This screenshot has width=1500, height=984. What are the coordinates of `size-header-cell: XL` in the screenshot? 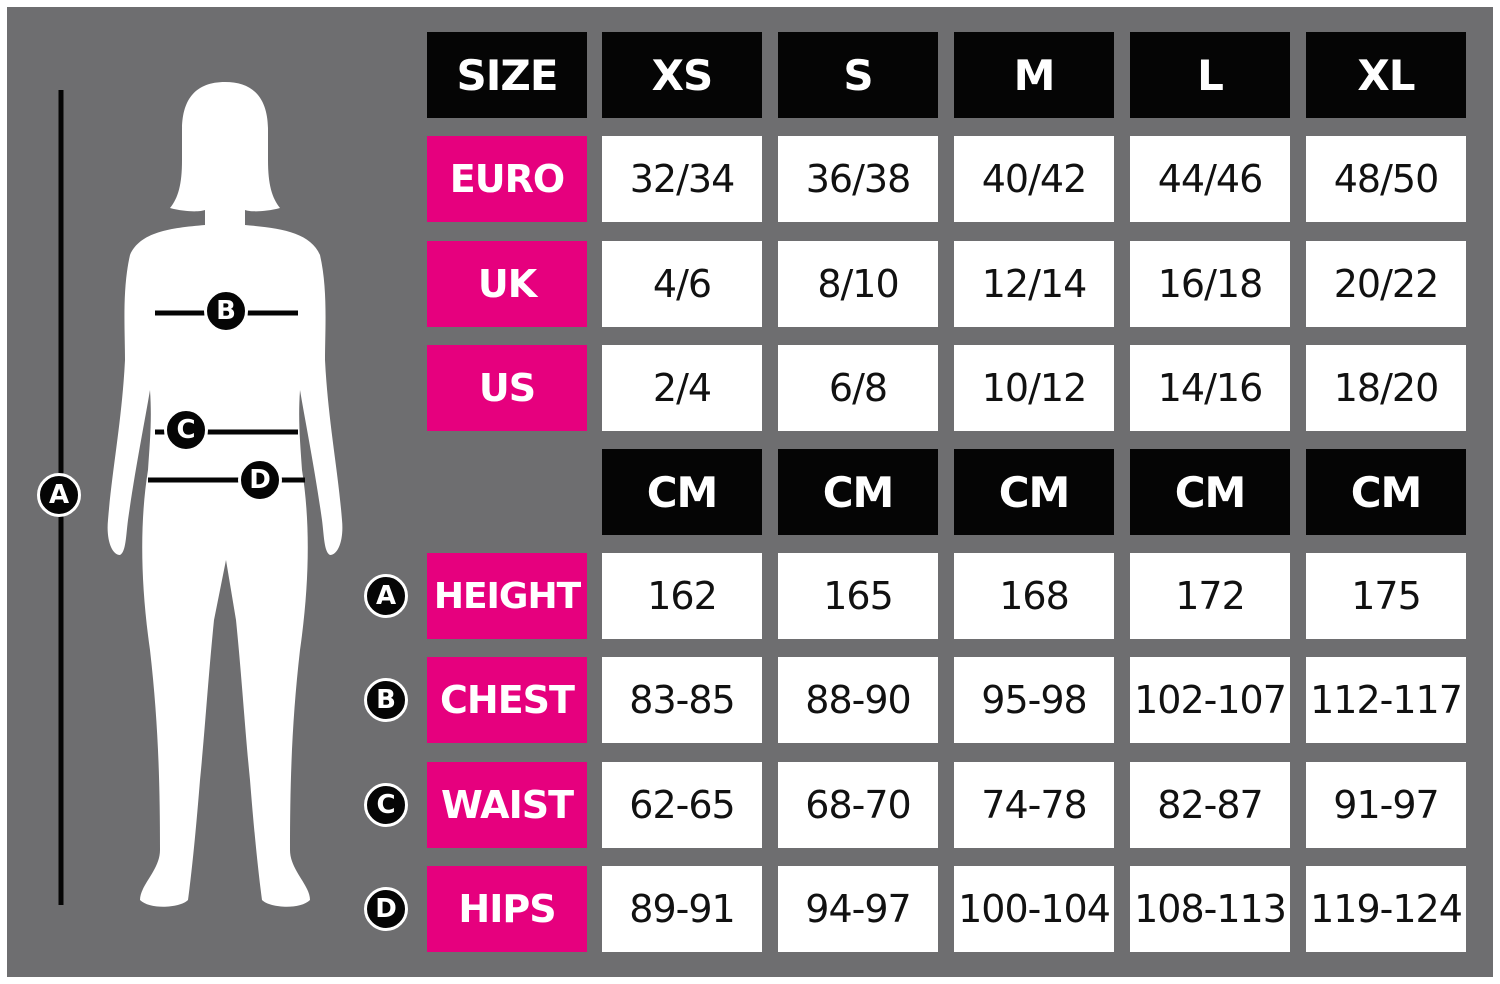 It's located at (1386, 75).